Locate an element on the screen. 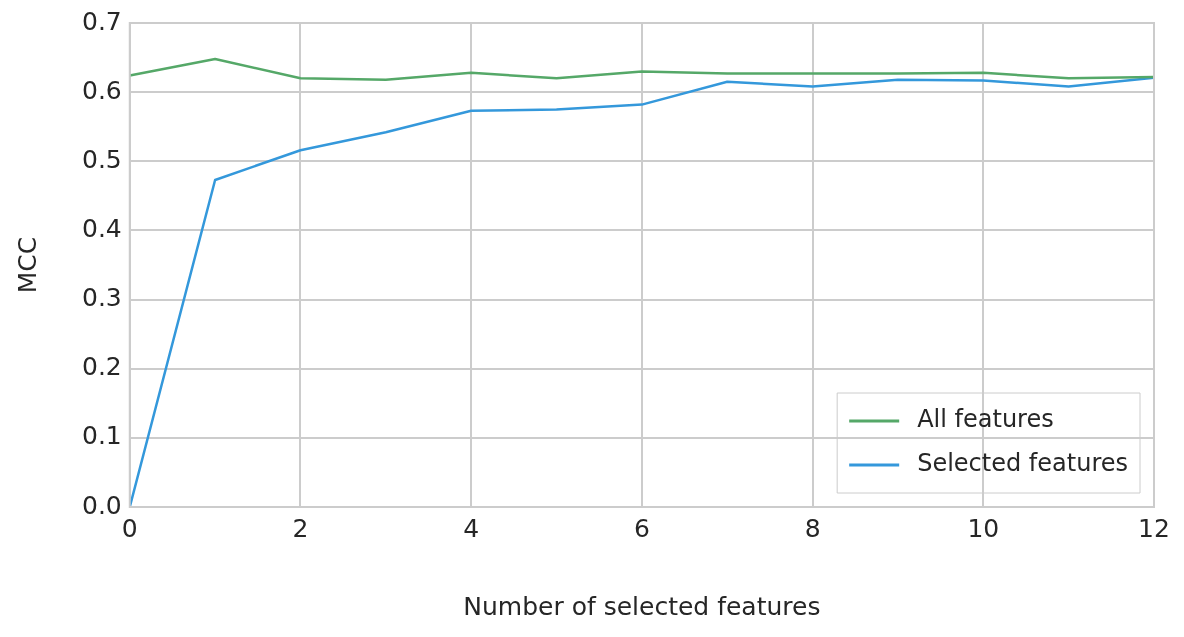 The width and height of the screenshot is (1184, 637). legend-label: Selected features is located at coordinates (1023, 463).